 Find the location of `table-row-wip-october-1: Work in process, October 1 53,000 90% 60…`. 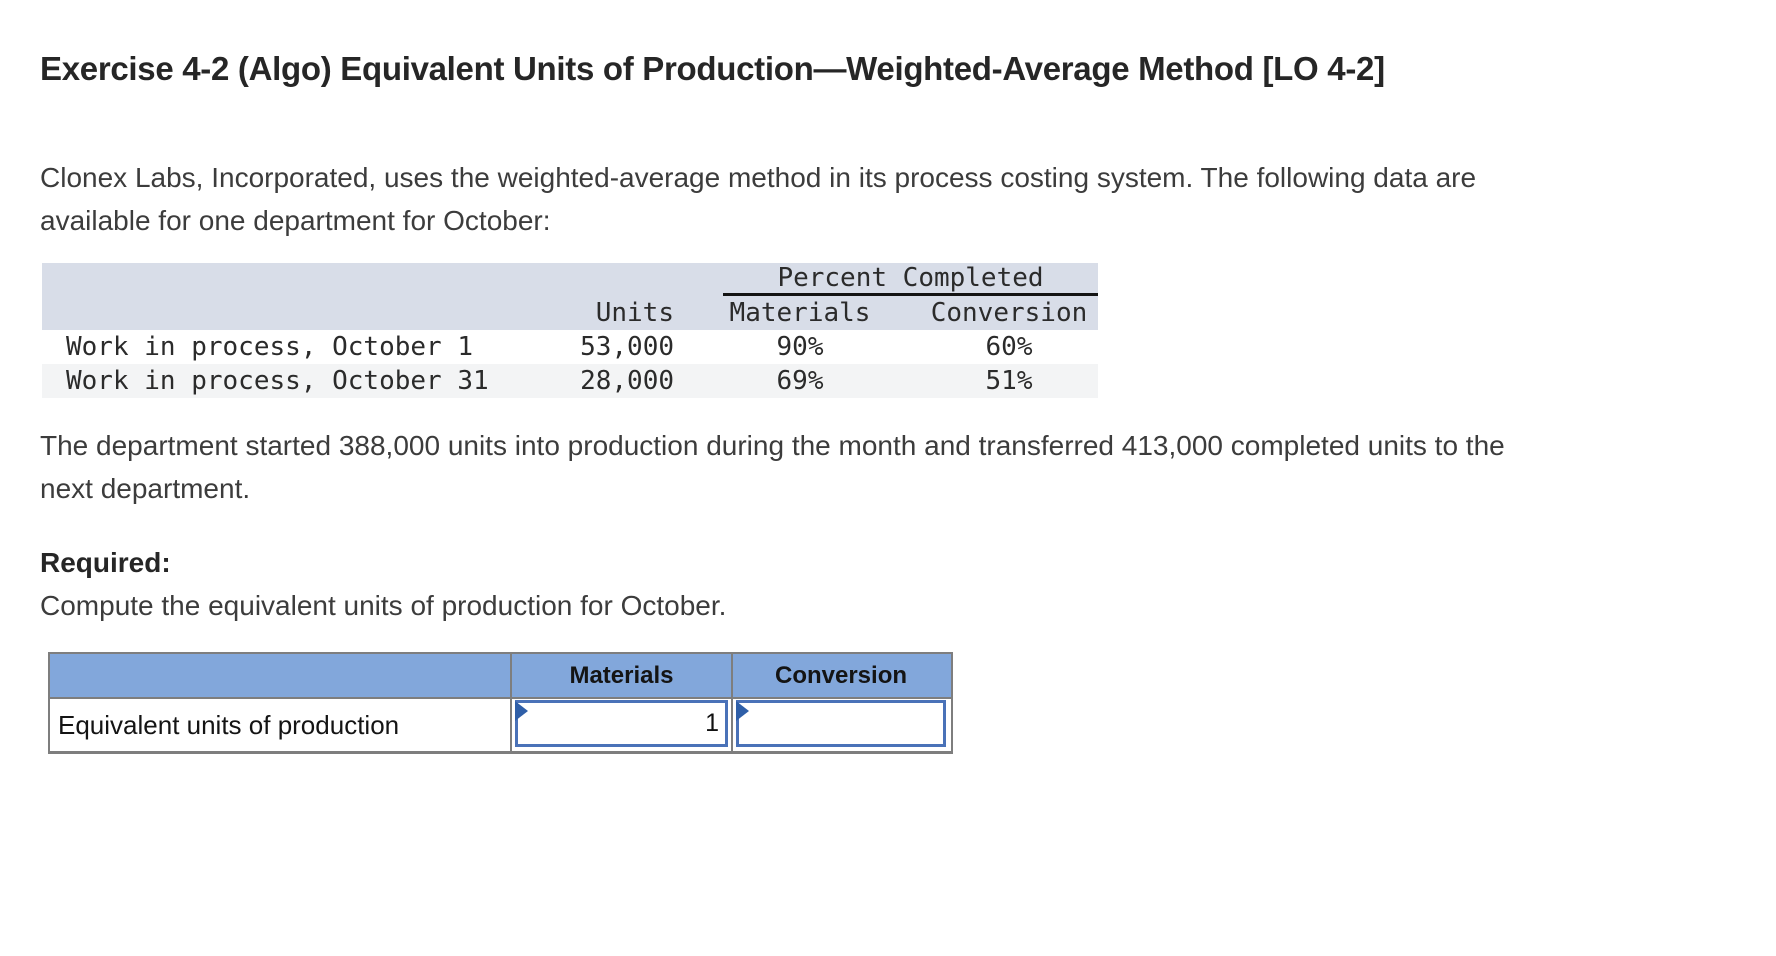

table-row-wip-october-1: Work in process, October 1 53,000 90% 60… is located at coordinates (570, 347).